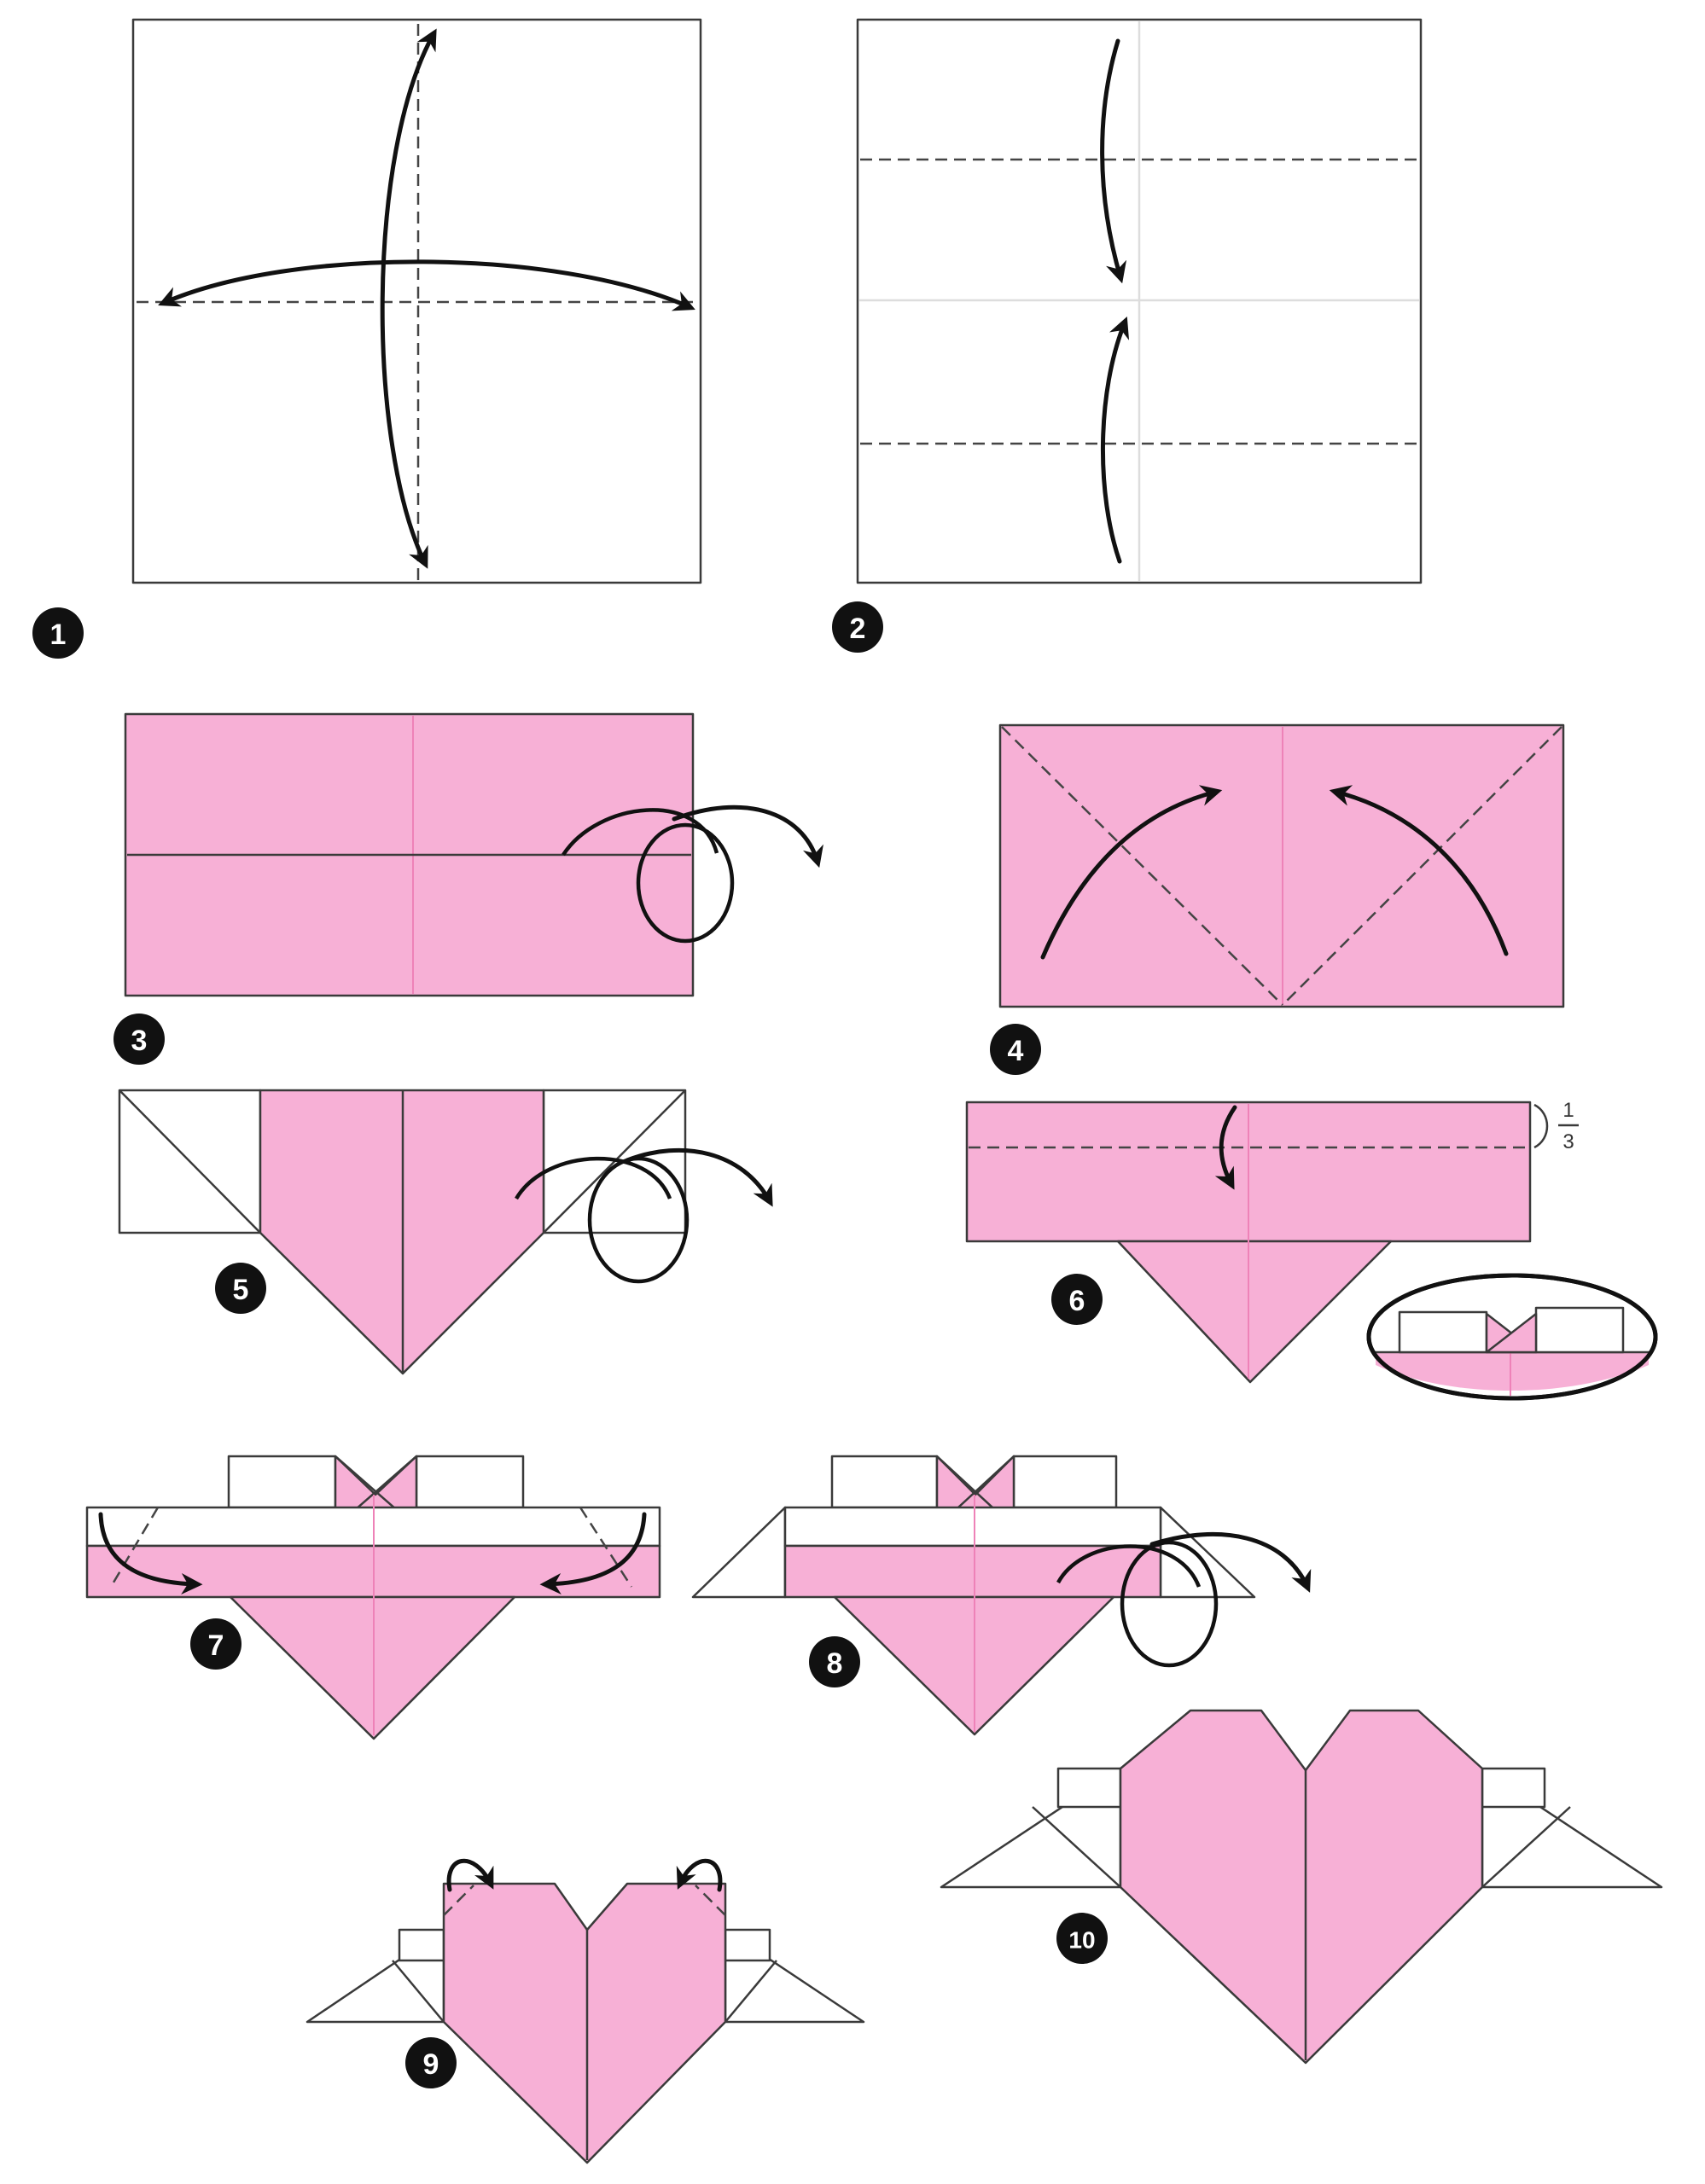 This screenshot has height=2184, width=1705. I want to click on step-3-number: 3, so click(139, 1041).